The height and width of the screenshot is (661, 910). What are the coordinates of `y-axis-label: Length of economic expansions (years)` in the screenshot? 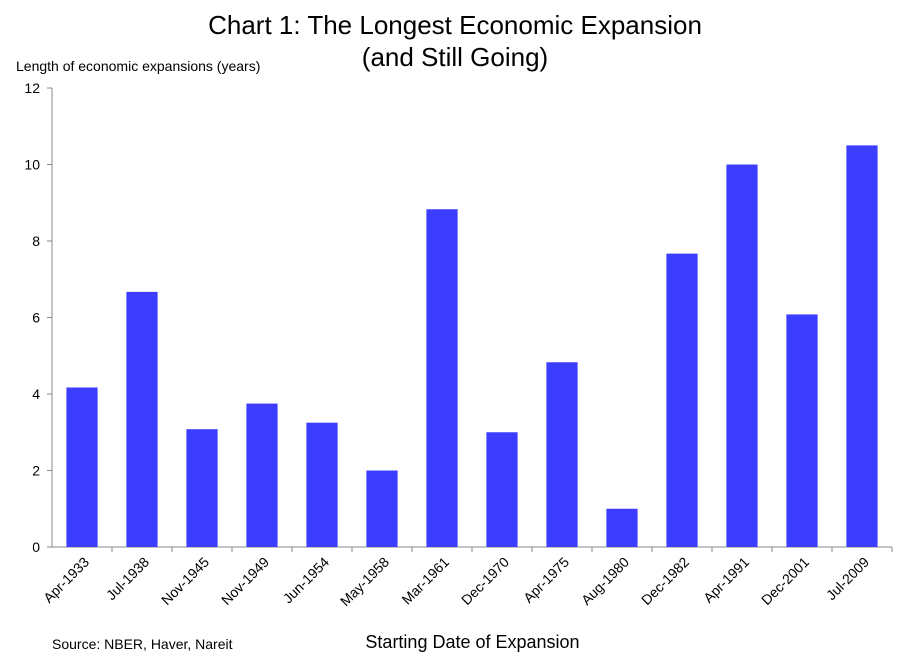 It's located at (138, 66).